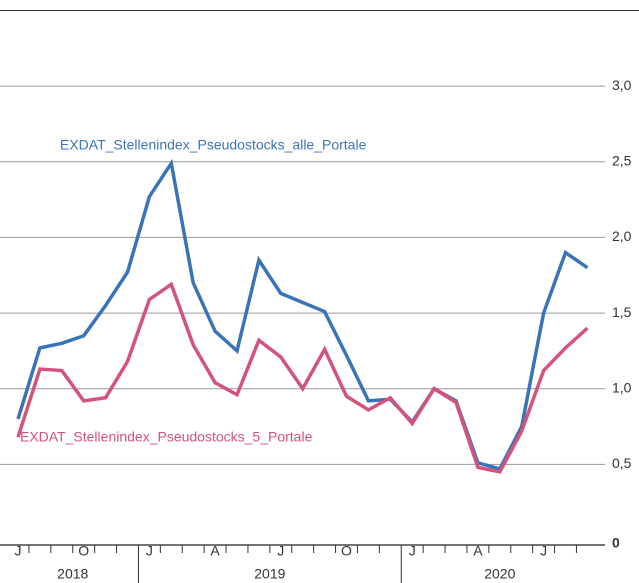 Image resolution: width=639 pixels, height=583 pixels. I want to click on year-label: 2018, so click(72, 574).